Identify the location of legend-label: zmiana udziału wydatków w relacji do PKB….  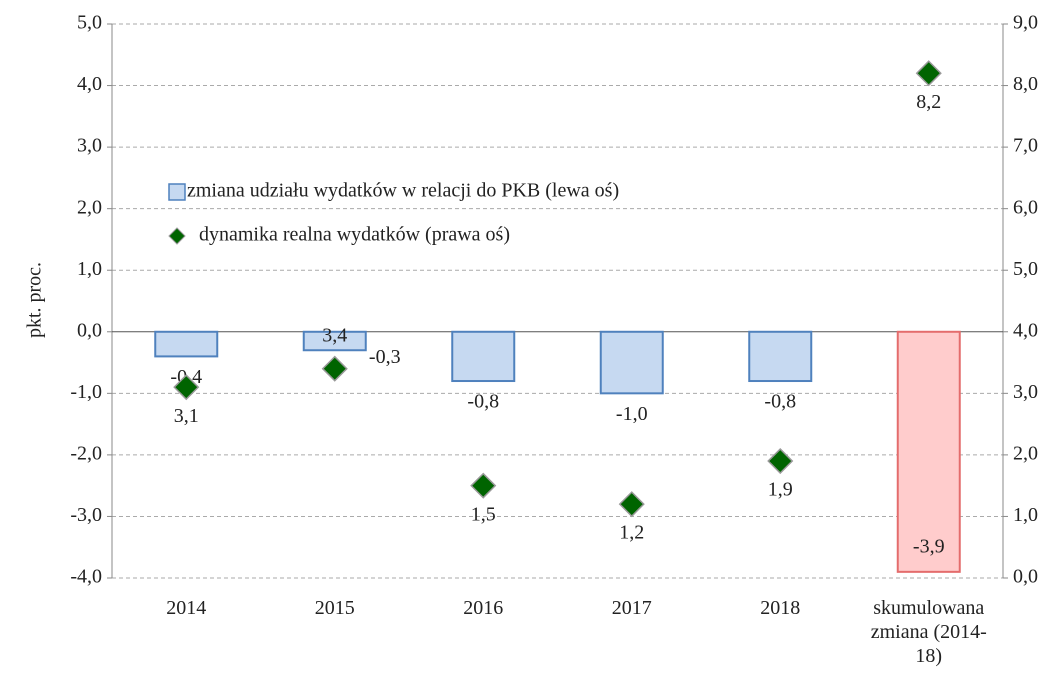
(403, 191).